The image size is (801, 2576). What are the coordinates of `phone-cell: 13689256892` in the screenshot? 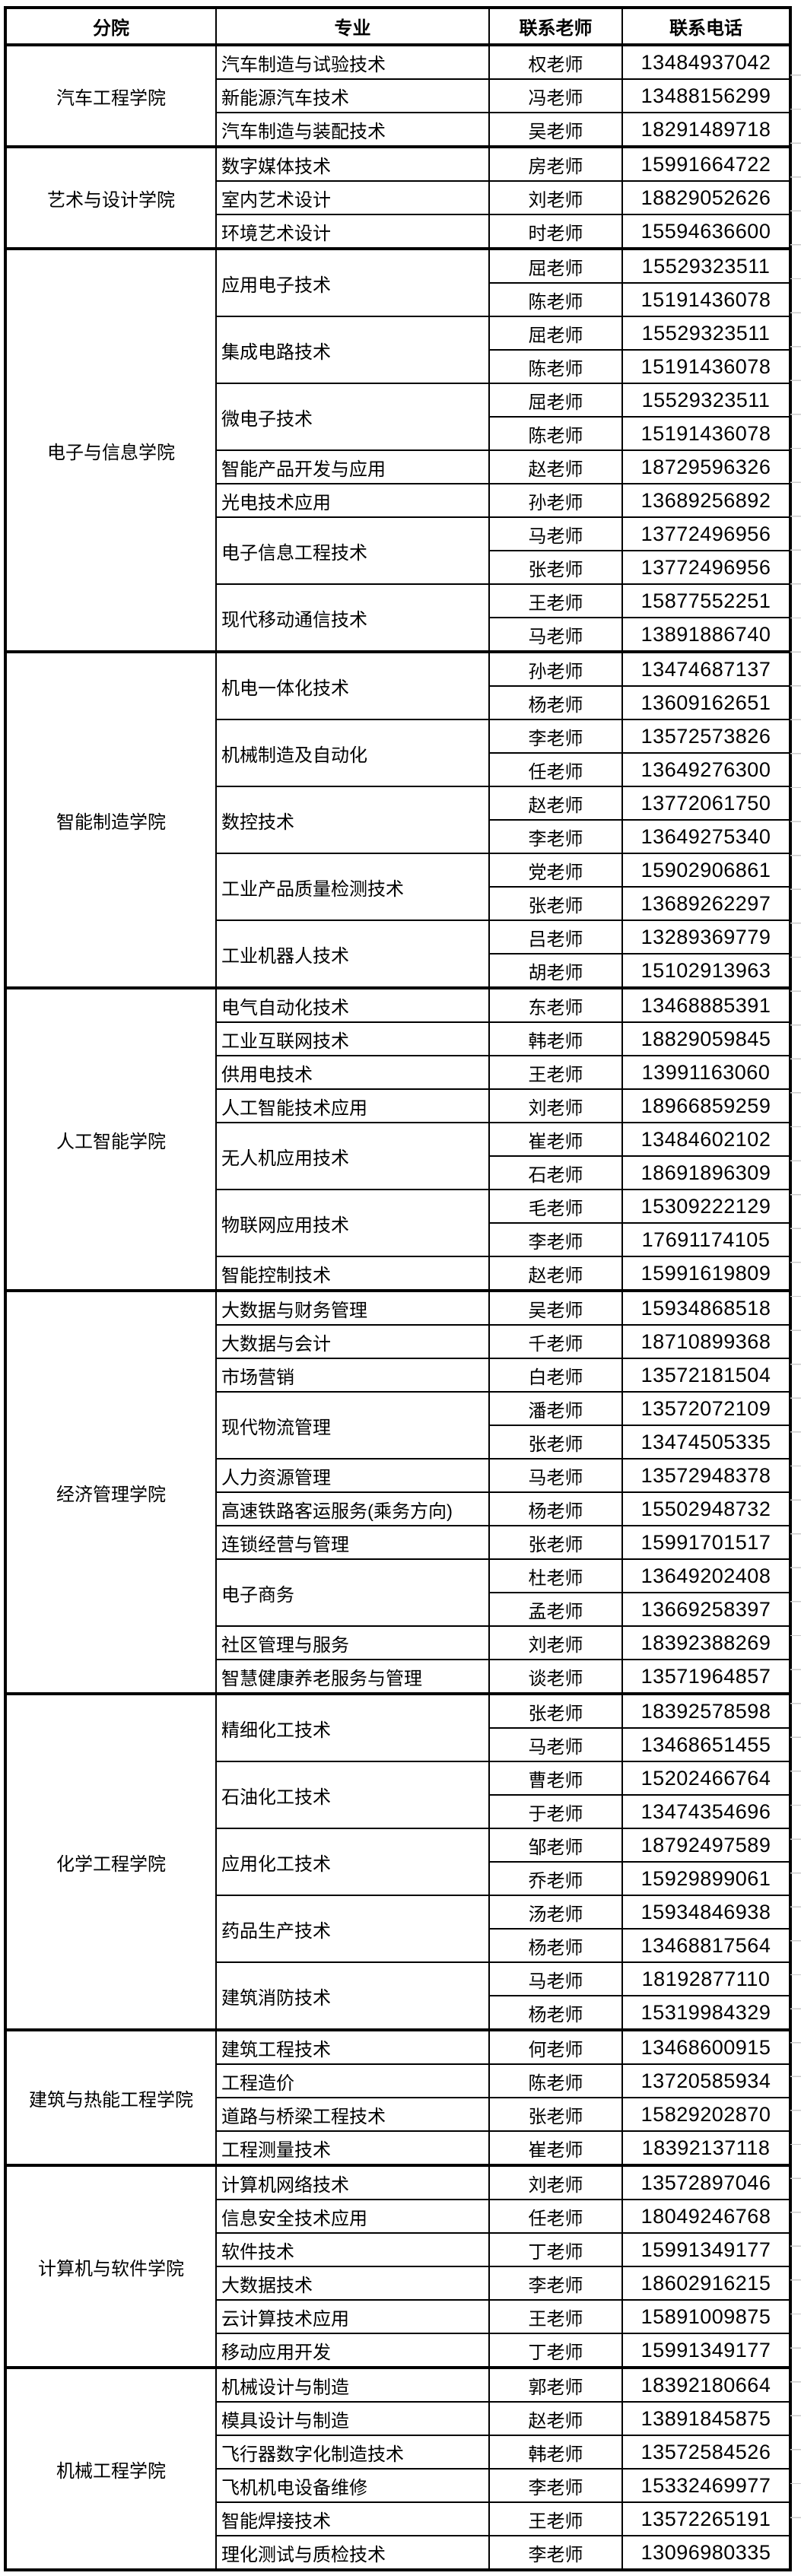 It's located at (706, 501).